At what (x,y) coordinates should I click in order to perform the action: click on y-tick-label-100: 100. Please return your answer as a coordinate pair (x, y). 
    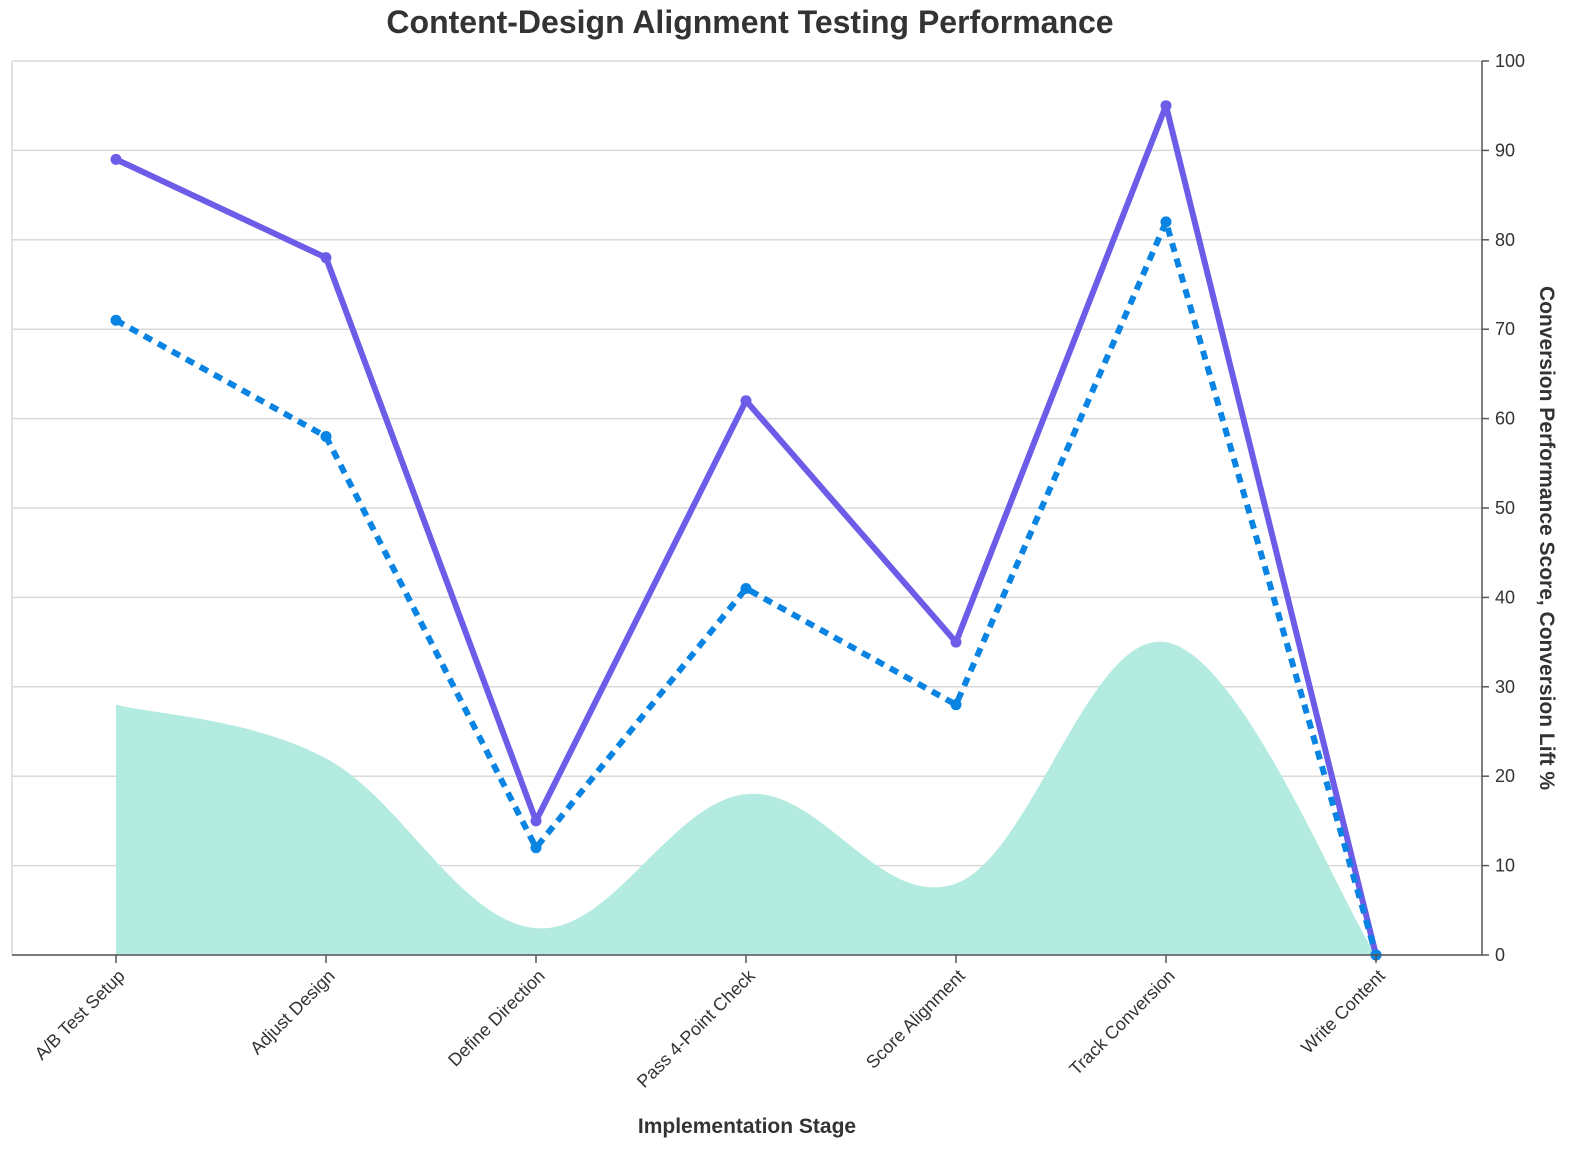
    Looking at the image, I should click on (1510, 61).